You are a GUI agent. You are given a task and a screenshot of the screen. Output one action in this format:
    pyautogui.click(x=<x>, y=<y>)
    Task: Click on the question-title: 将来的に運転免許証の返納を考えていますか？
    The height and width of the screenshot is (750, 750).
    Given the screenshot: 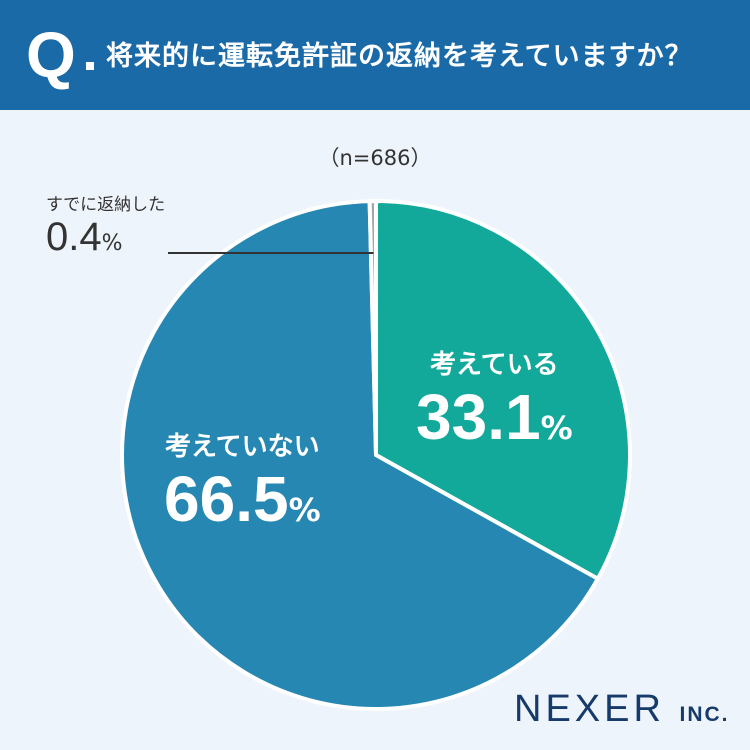 What is the action you would take?
    pyautogui.click(x=399, y=56)
    